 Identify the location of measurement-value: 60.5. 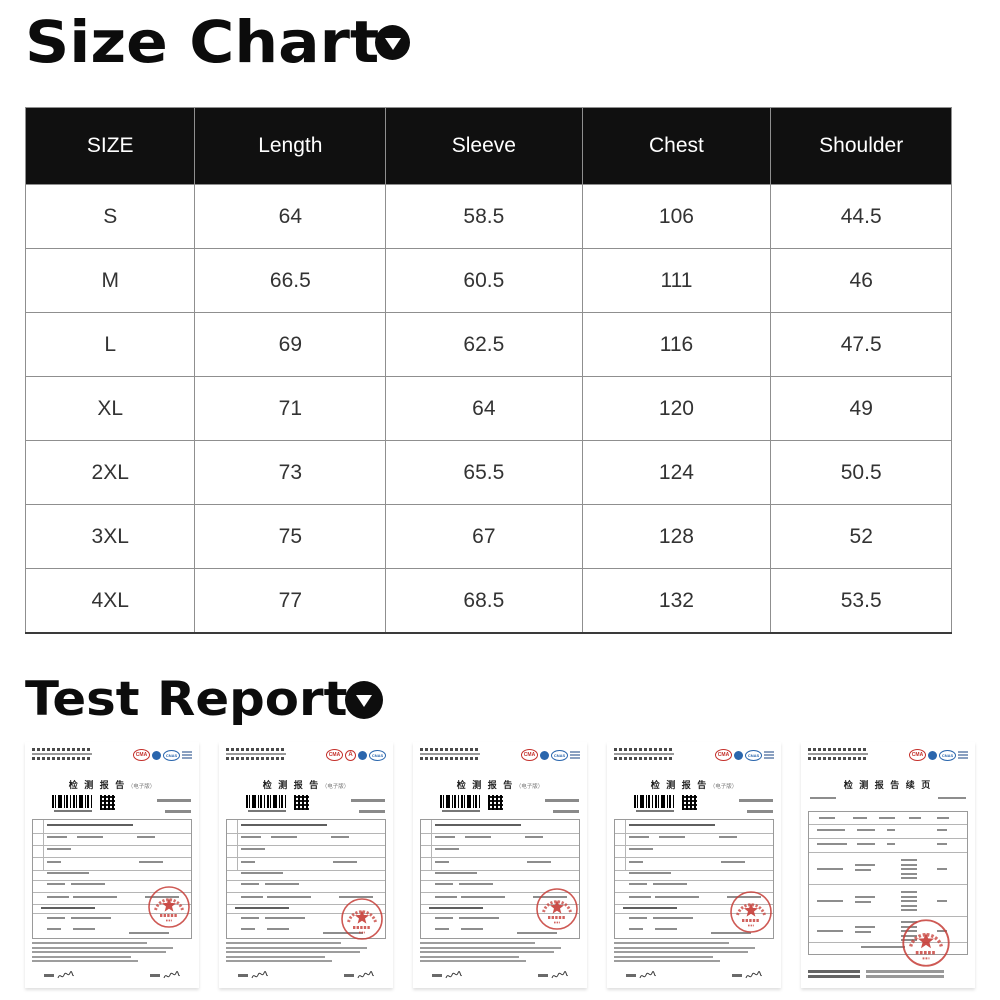
(484, 280).